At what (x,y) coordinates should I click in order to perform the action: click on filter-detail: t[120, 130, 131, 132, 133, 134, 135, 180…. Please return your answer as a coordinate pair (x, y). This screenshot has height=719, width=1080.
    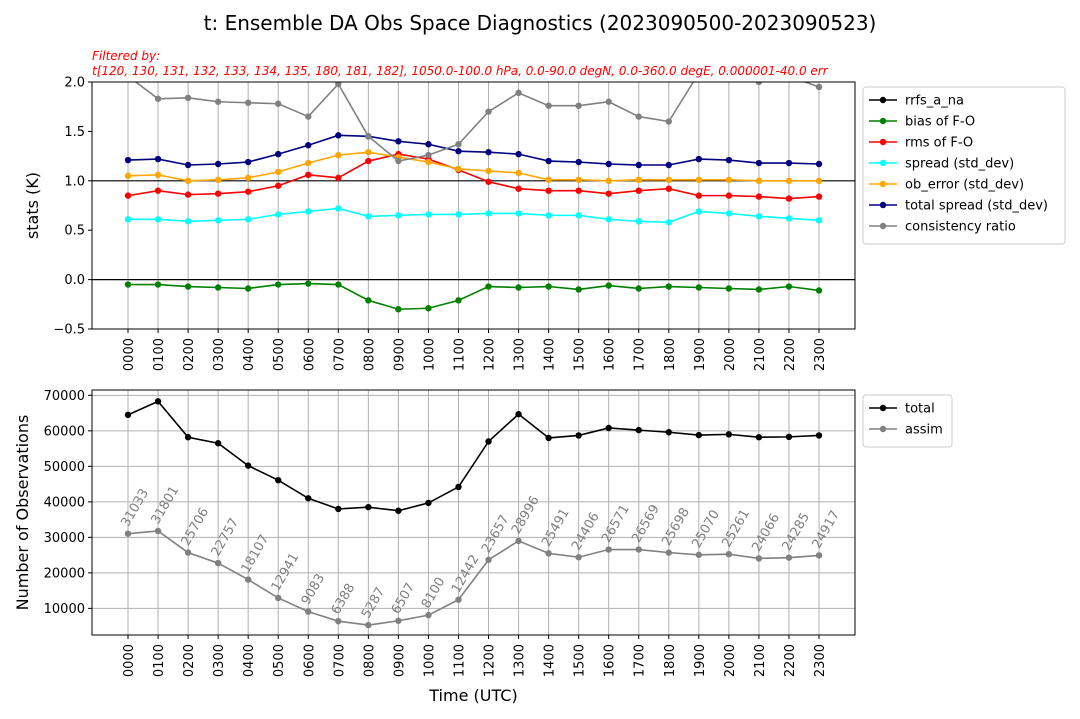
    Looking at the image, I should click on (460, 71).